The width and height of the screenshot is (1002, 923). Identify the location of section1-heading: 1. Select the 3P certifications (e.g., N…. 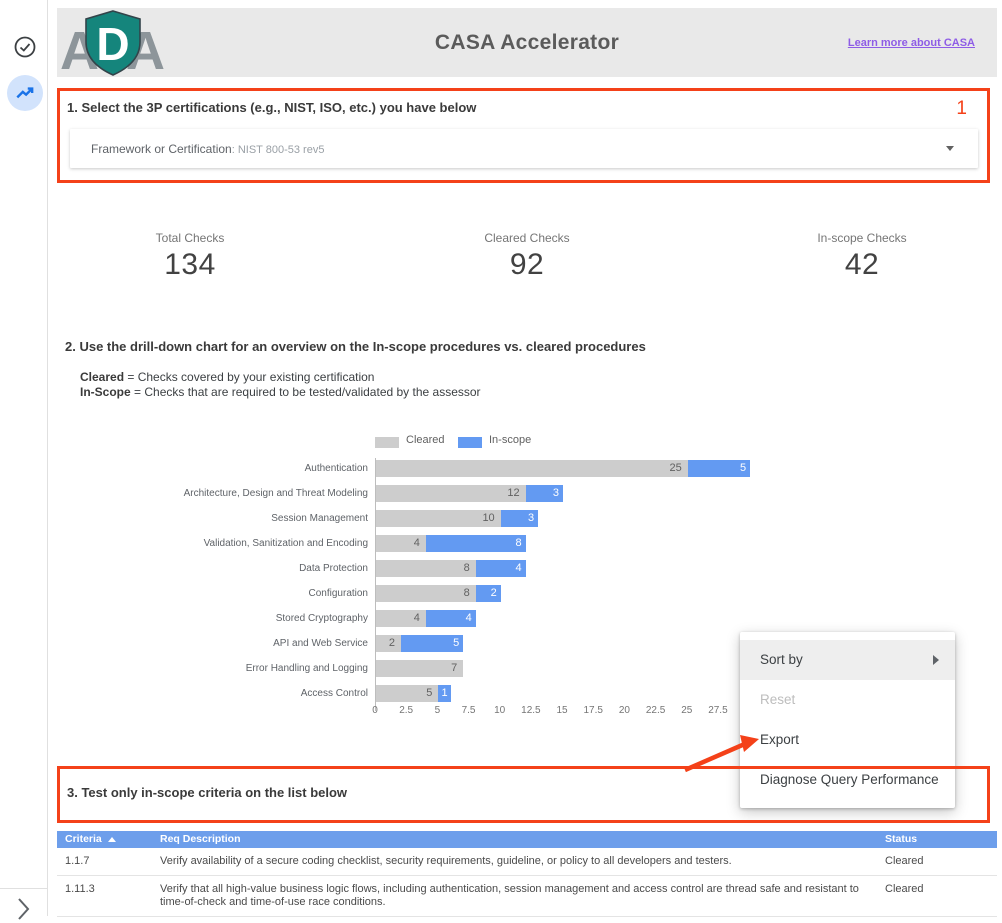
(272, 107).